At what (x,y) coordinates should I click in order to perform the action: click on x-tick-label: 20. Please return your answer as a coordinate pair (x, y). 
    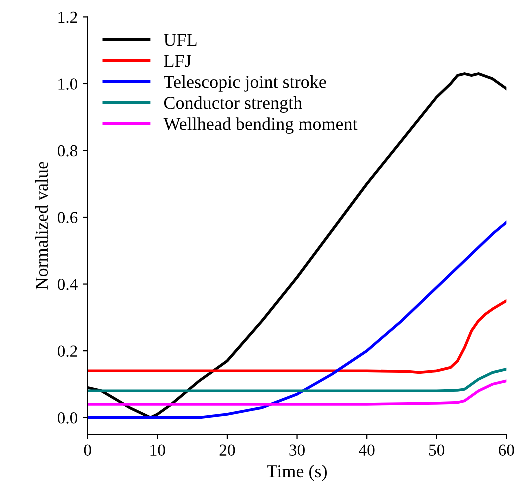
    Looking at the image, I should click on (228, 450).